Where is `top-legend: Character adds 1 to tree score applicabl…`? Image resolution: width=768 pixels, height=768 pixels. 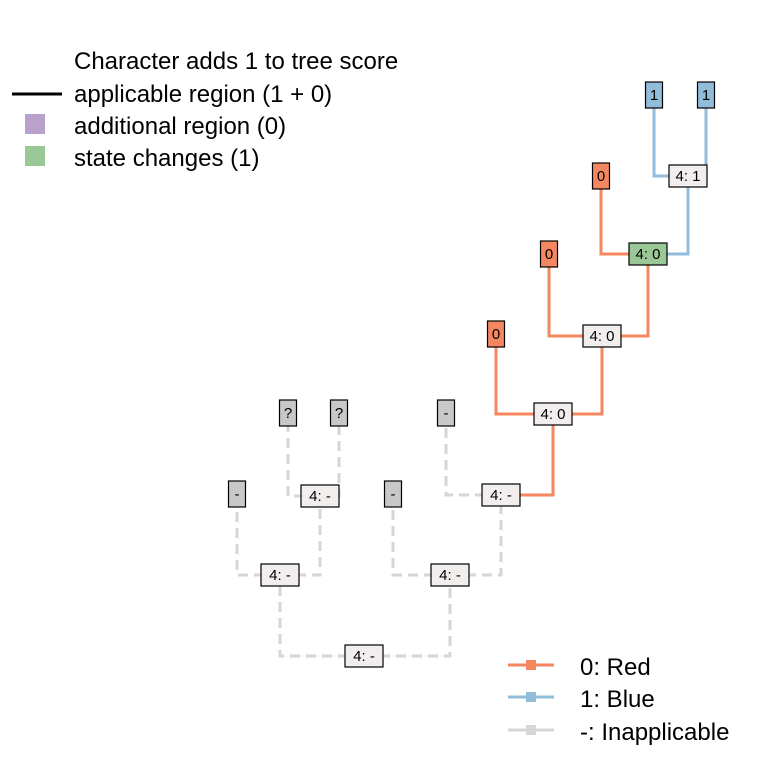
top-legend: Character adds 1 to tree score applicabl… is located at coordinates (205, 110).